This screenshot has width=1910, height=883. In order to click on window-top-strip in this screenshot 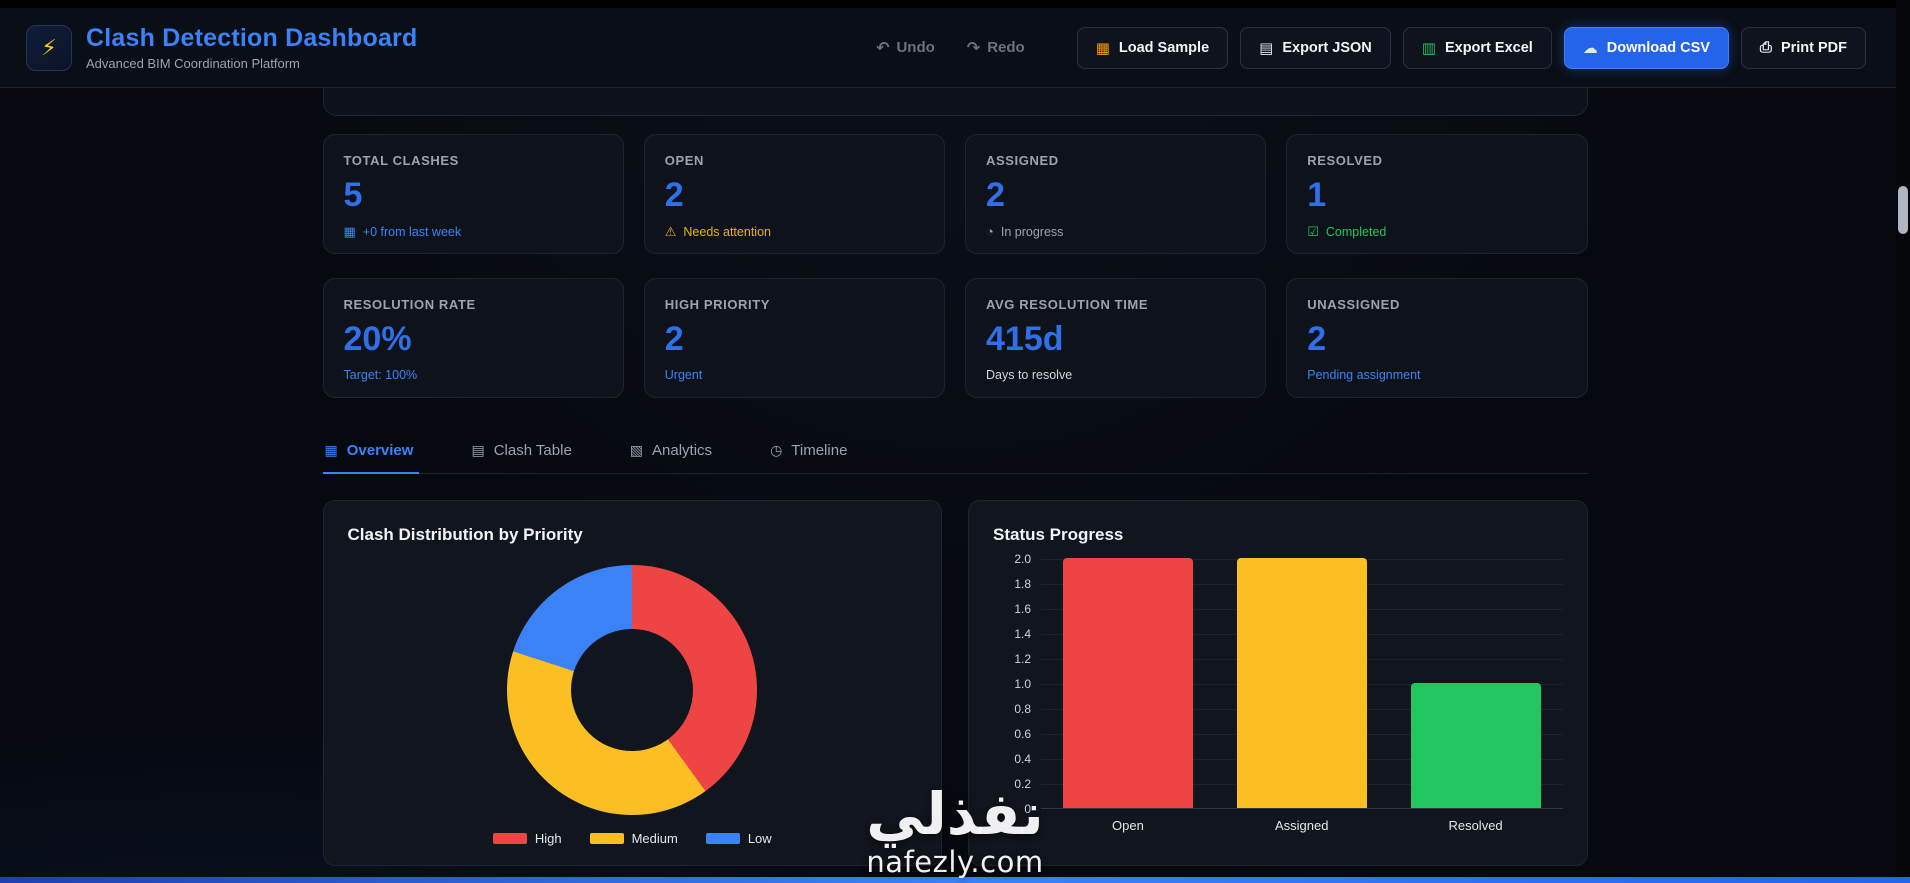, I will do `click(955, 4)`.